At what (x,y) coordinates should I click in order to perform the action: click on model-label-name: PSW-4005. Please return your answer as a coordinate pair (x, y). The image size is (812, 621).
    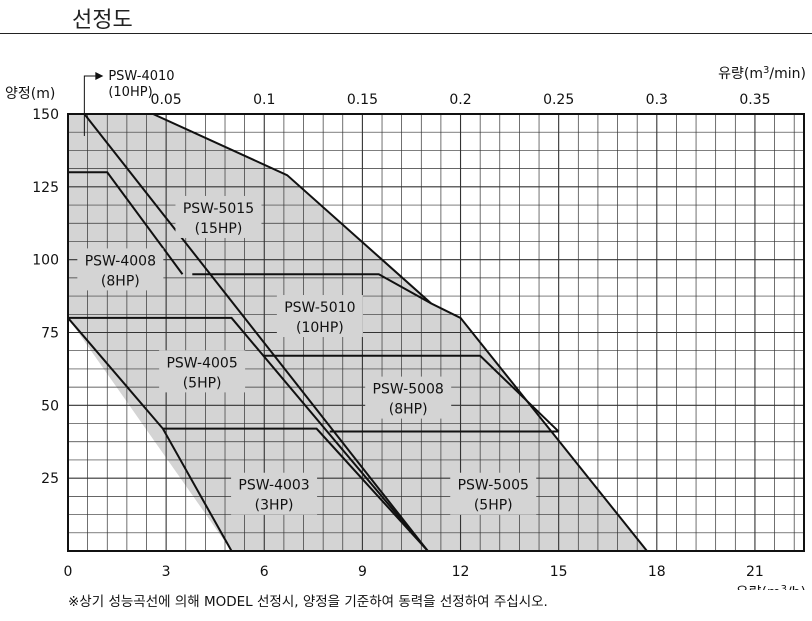
    Looking at the image, I should click on (201, 363).